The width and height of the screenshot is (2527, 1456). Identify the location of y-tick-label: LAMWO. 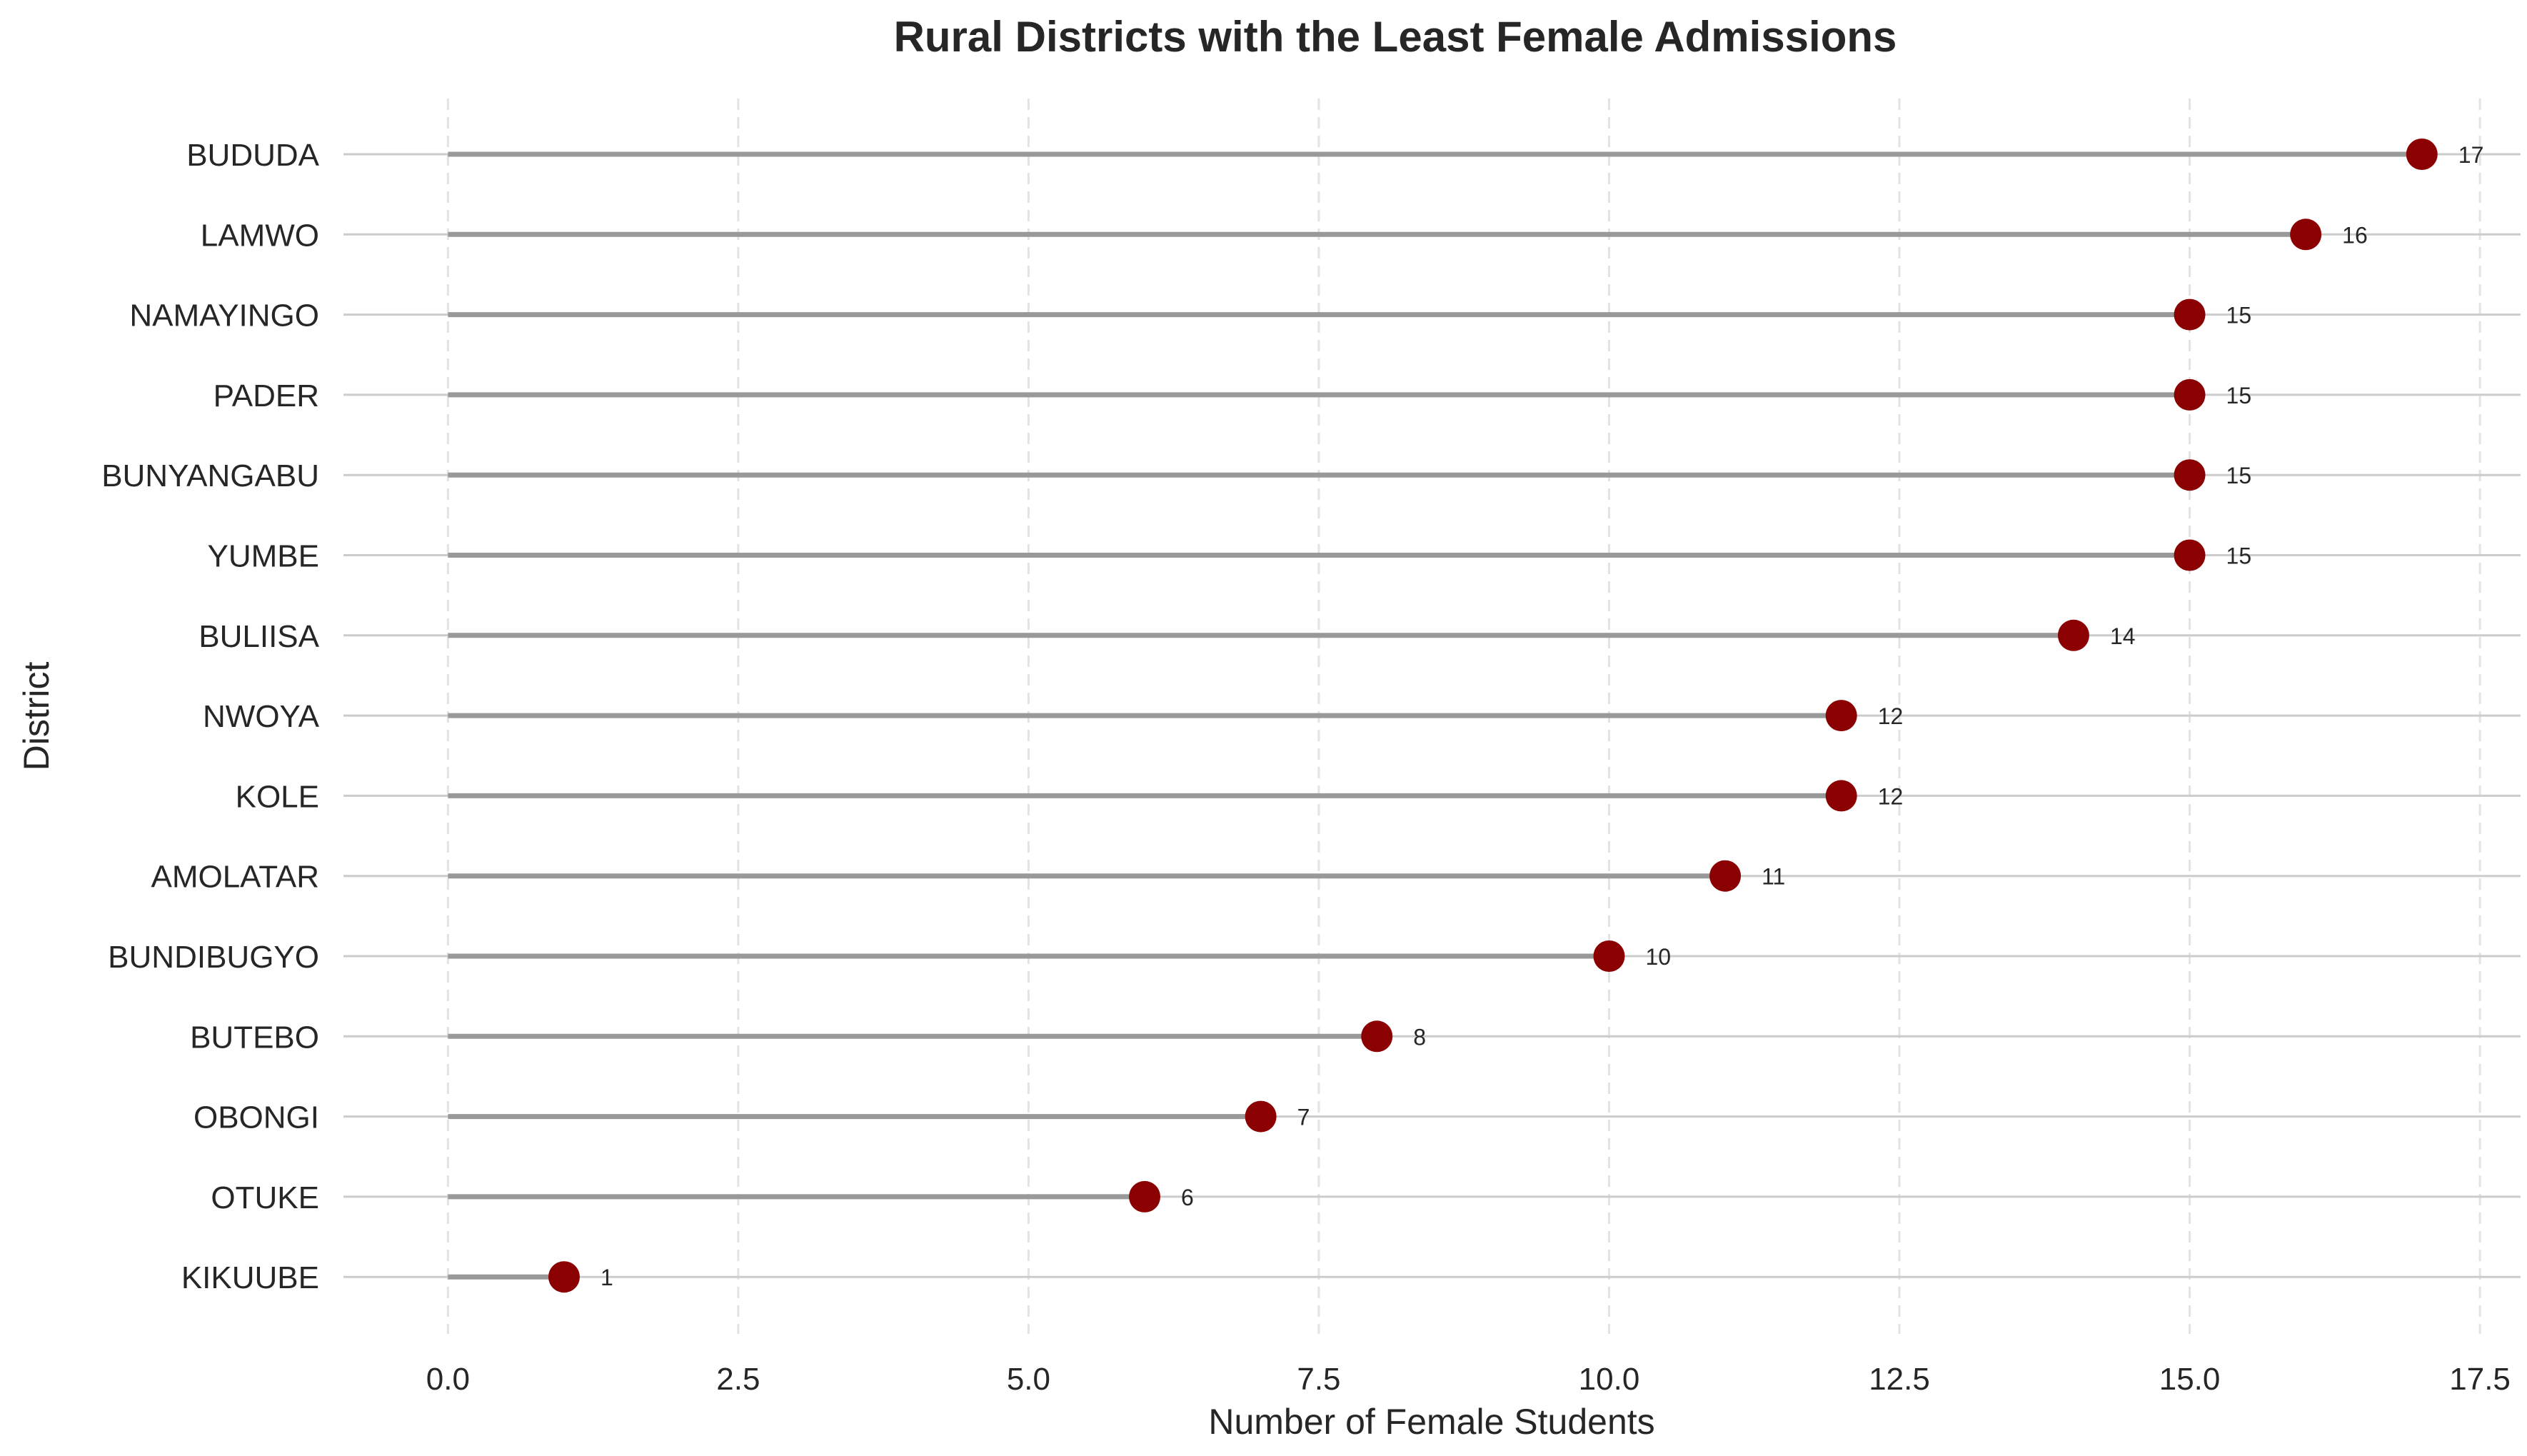
(260, 235).